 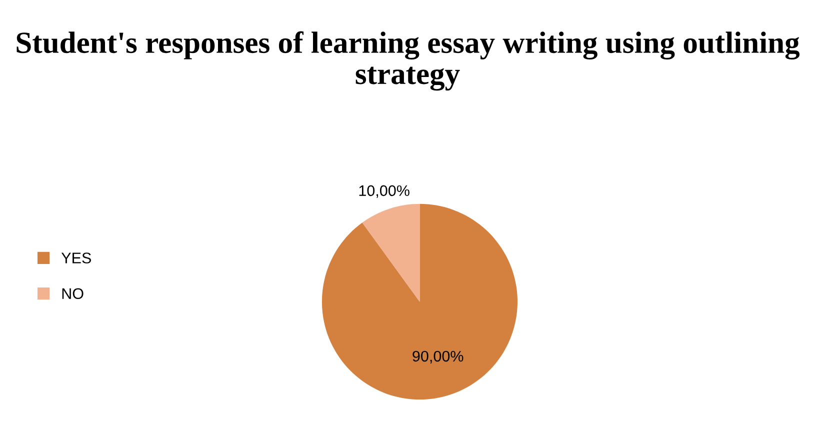 What do you see at coordinates (408, 61) in the screenshot?
I see `chart-title: Student's responses of learning essay writing using outlining strategy` at bounding box center [408, 61].